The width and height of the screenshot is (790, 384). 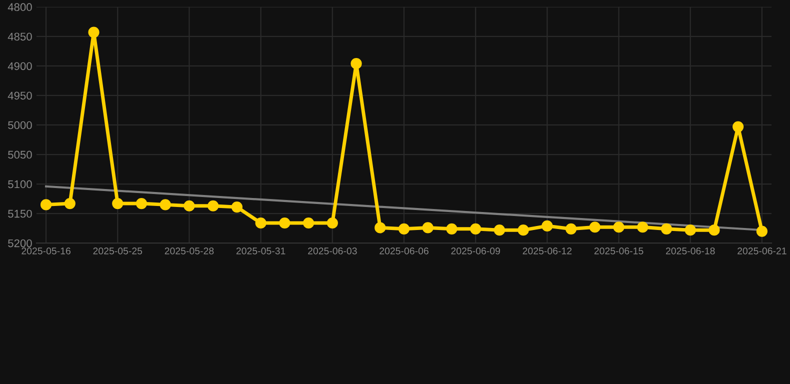 I want to click on x-tick-label: 2025-06-09, so click(x=475, y=250).